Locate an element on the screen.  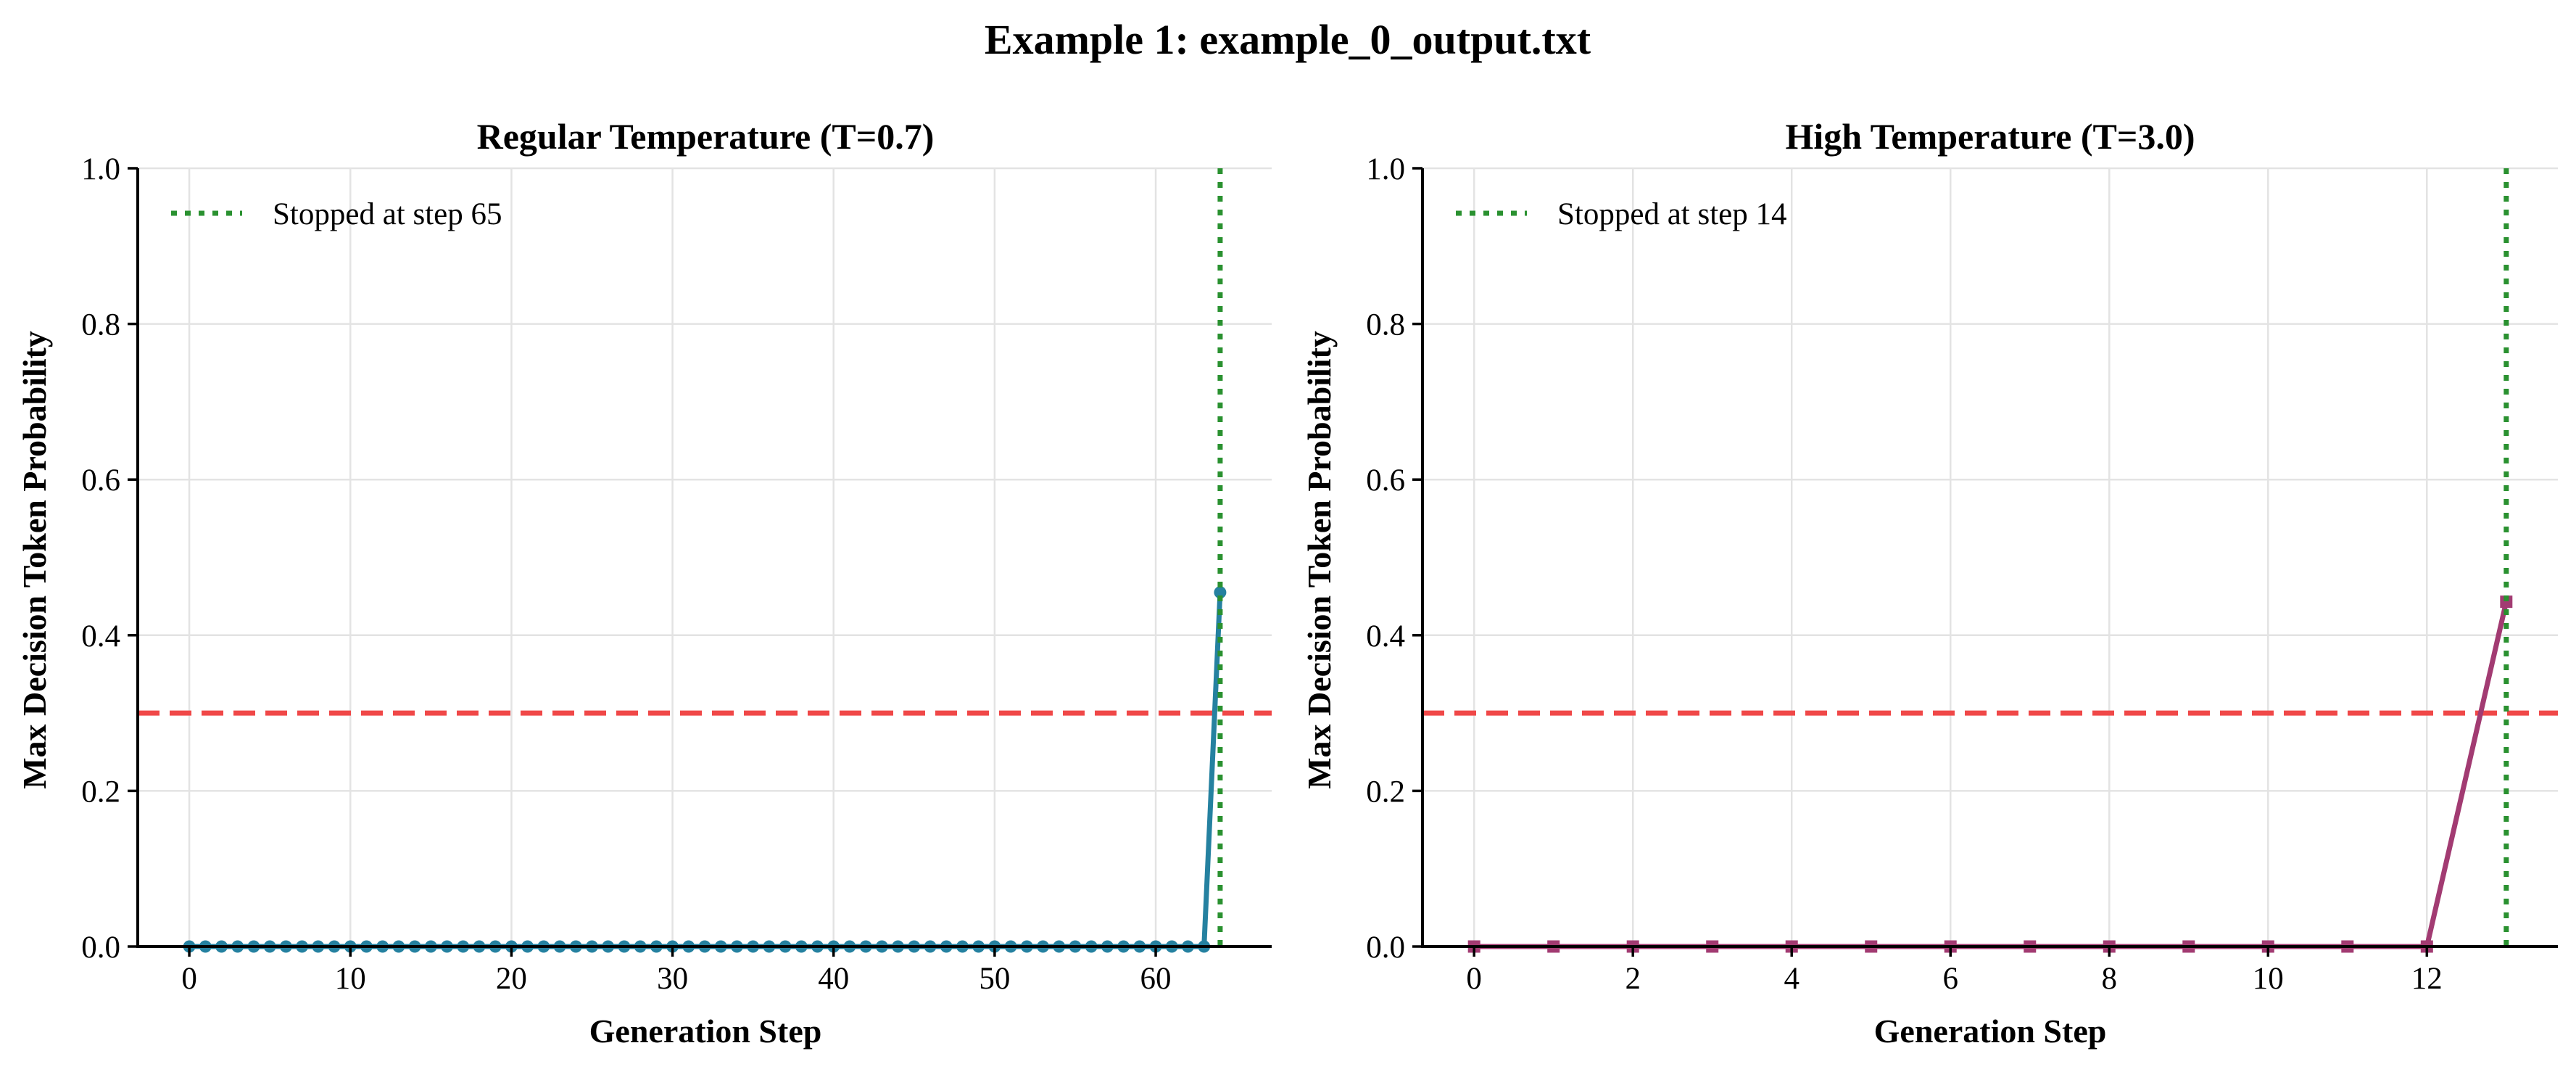
x-tick-label: 4 is located at coordinates (1792, 979).